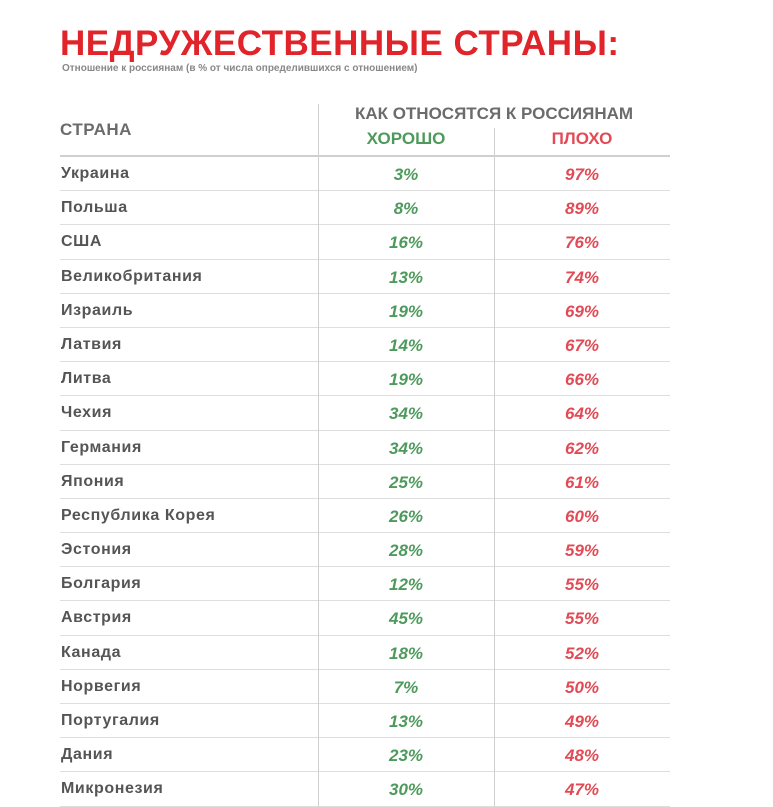  What do you see at coordinates (110, 720) in the screenshot?
I see `country-cell: Португалия` at bounding box center [110, 720].